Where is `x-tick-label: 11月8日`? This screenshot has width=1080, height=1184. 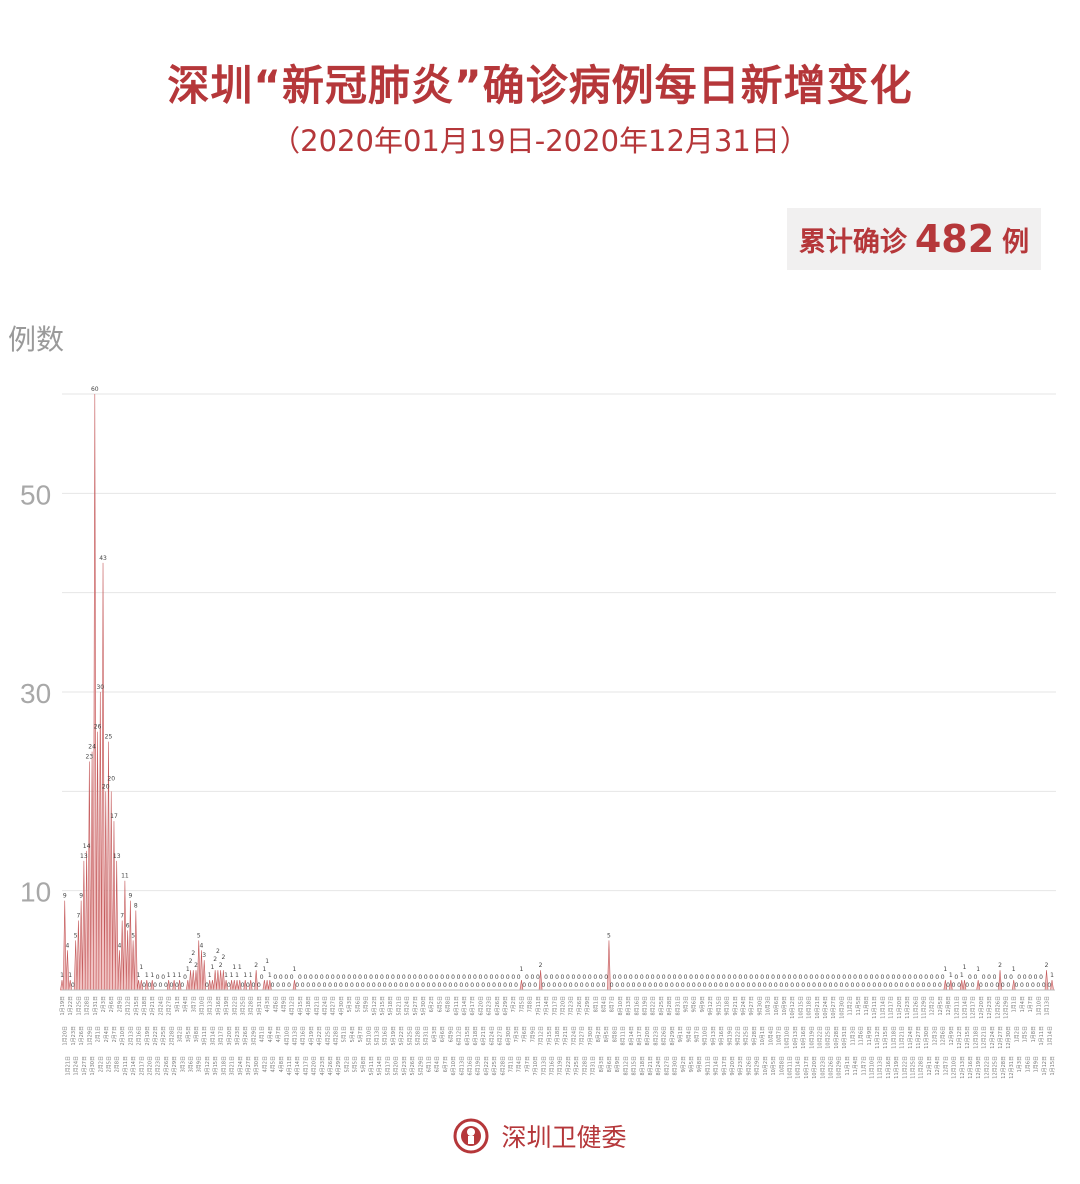
x-tick-label: 11月8日 is located at coordinates (867, 1006).